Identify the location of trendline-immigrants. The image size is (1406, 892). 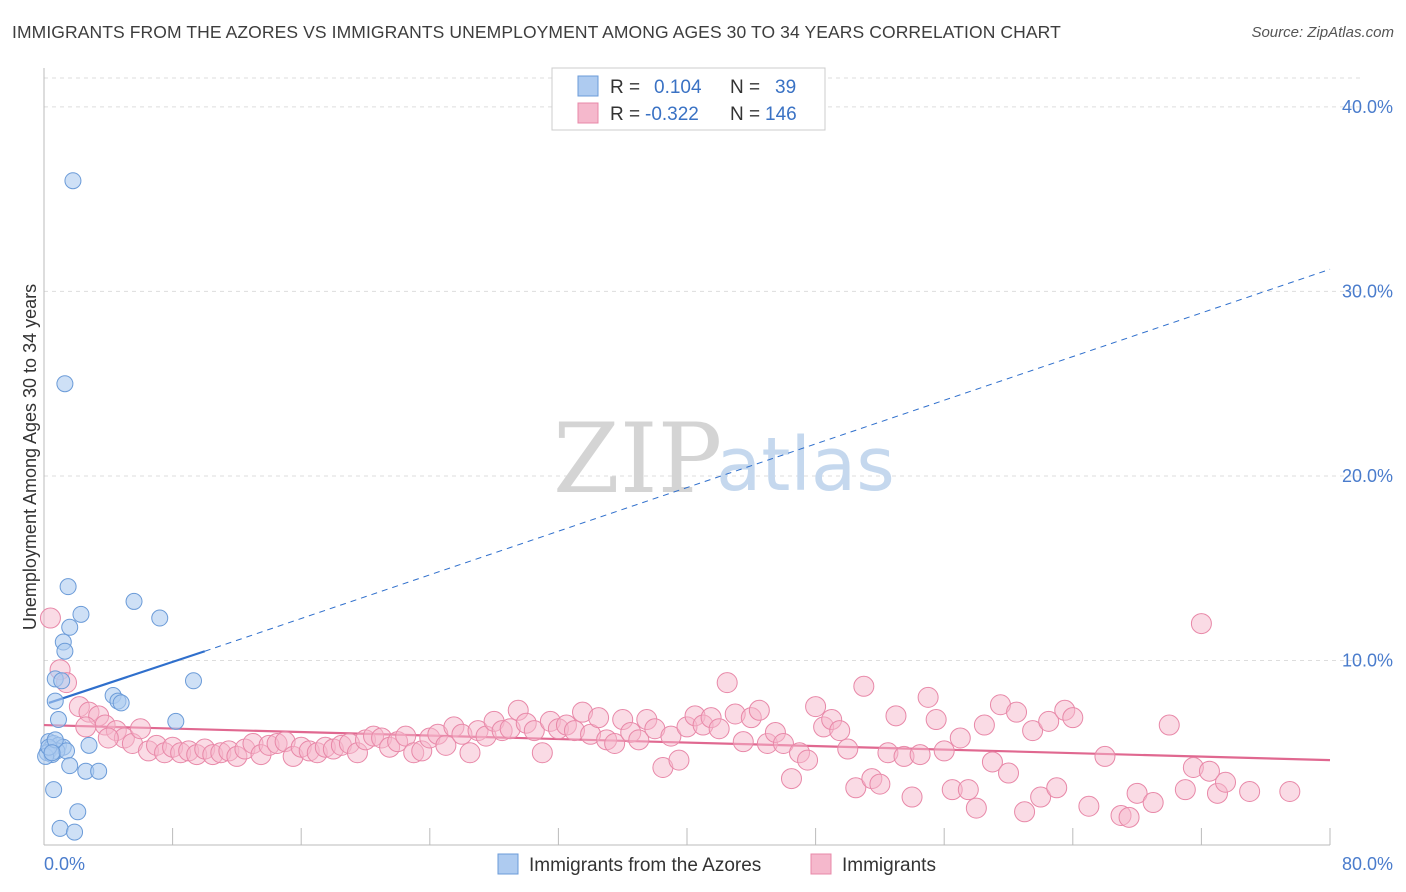
(687, 742).